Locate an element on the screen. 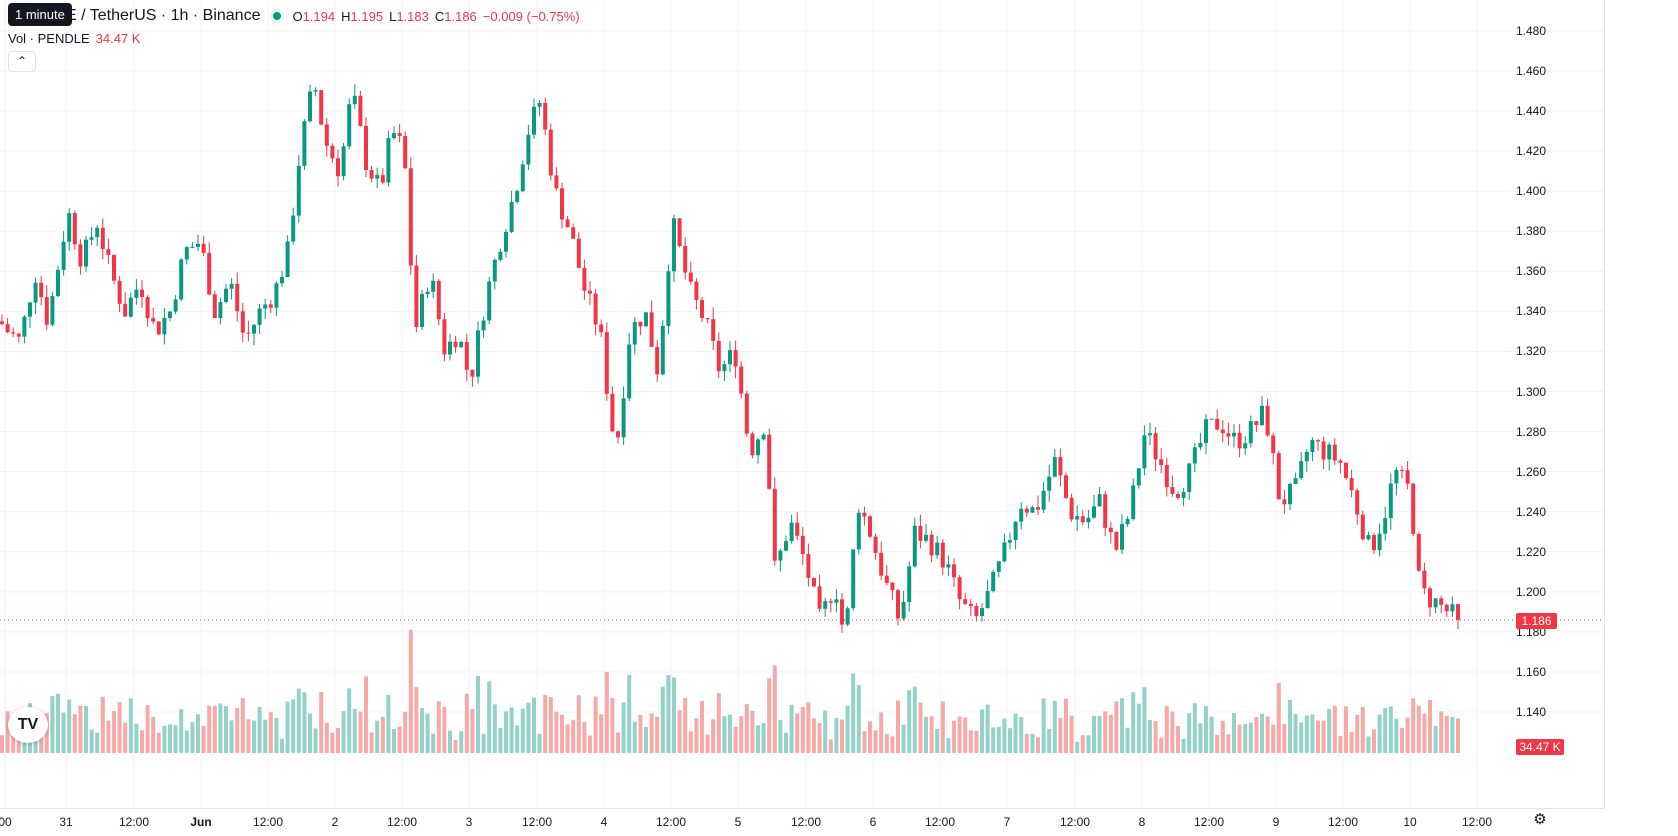 The height and width of the screenshot is (836, 1678). symbol-title: E / TetherUS · 1h · Binance is located at coordinates (163, 15).